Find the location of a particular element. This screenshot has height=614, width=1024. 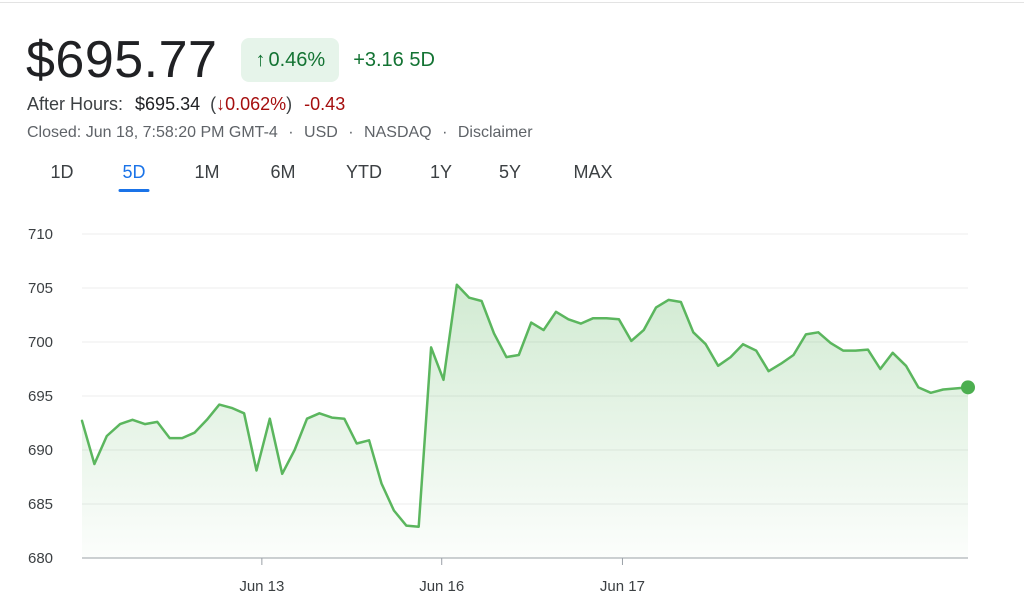

y-tick-label: 690 is located at coordinates (40, 450).